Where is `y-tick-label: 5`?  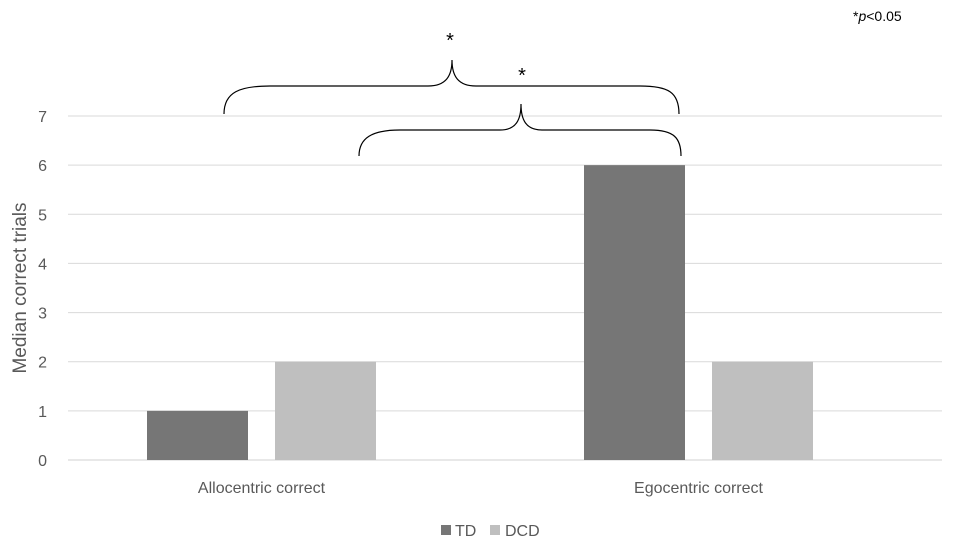
y-tick-label: 5 is located at coordinates (42, 215).